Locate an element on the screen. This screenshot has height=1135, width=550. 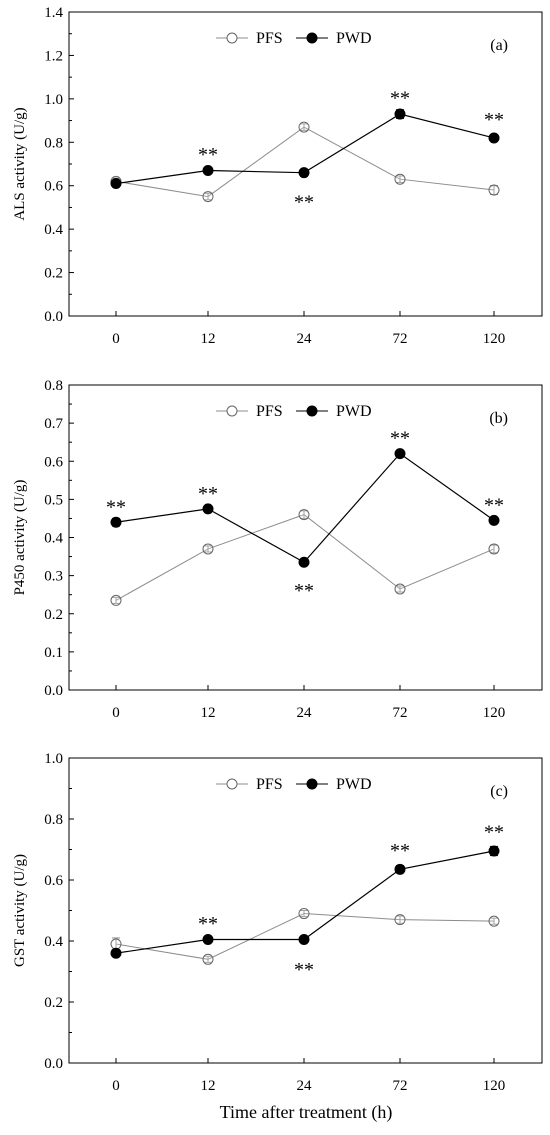
y-axis-title: GST activity (U/g) is located at coordinates (20, 910).